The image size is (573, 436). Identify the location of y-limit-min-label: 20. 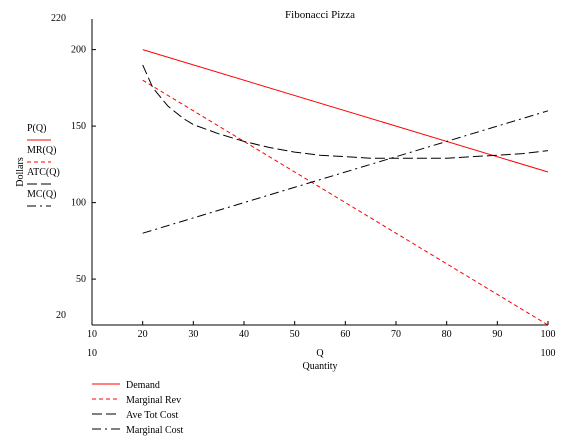
(61, 315).